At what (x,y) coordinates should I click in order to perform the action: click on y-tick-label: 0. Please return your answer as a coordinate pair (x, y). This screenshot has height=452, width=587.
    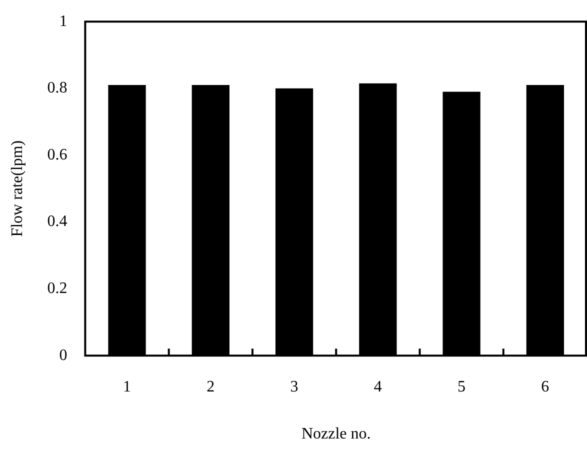
    Looking at the image, I should click on (63, 355).